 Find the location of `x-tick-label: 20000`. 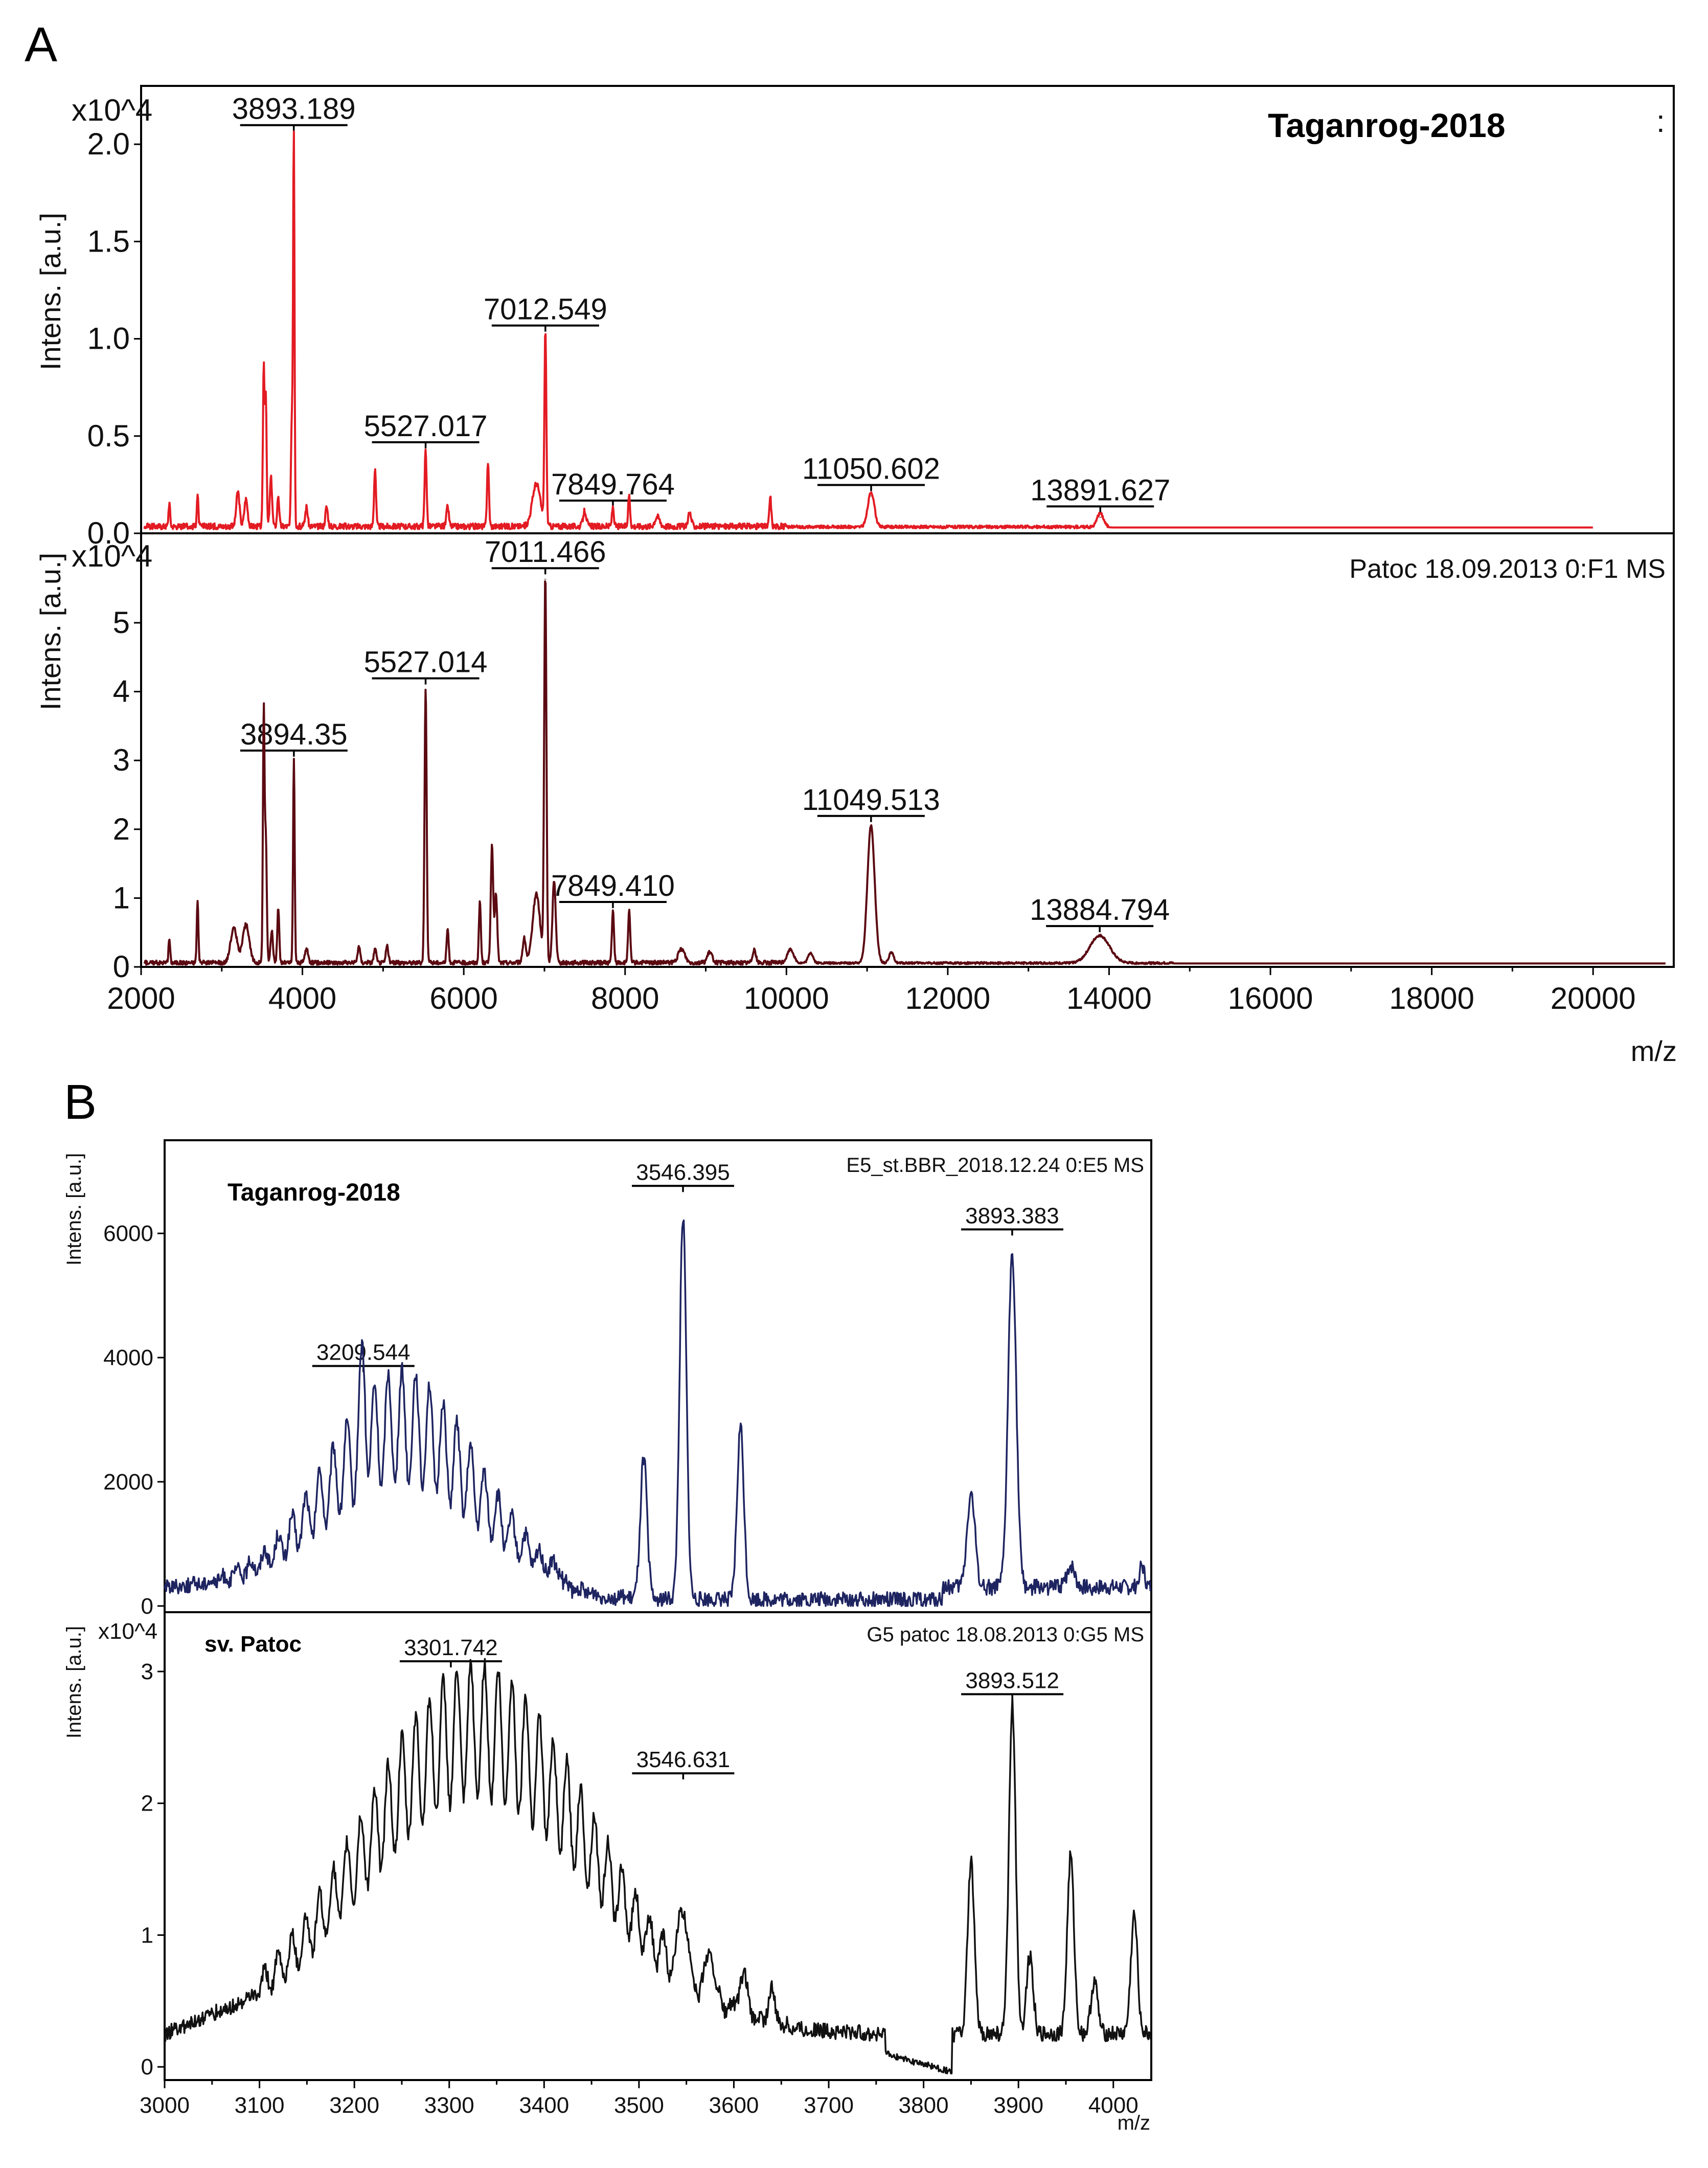

x-tick-label: 20000 is located at coordinates (1593, 998).